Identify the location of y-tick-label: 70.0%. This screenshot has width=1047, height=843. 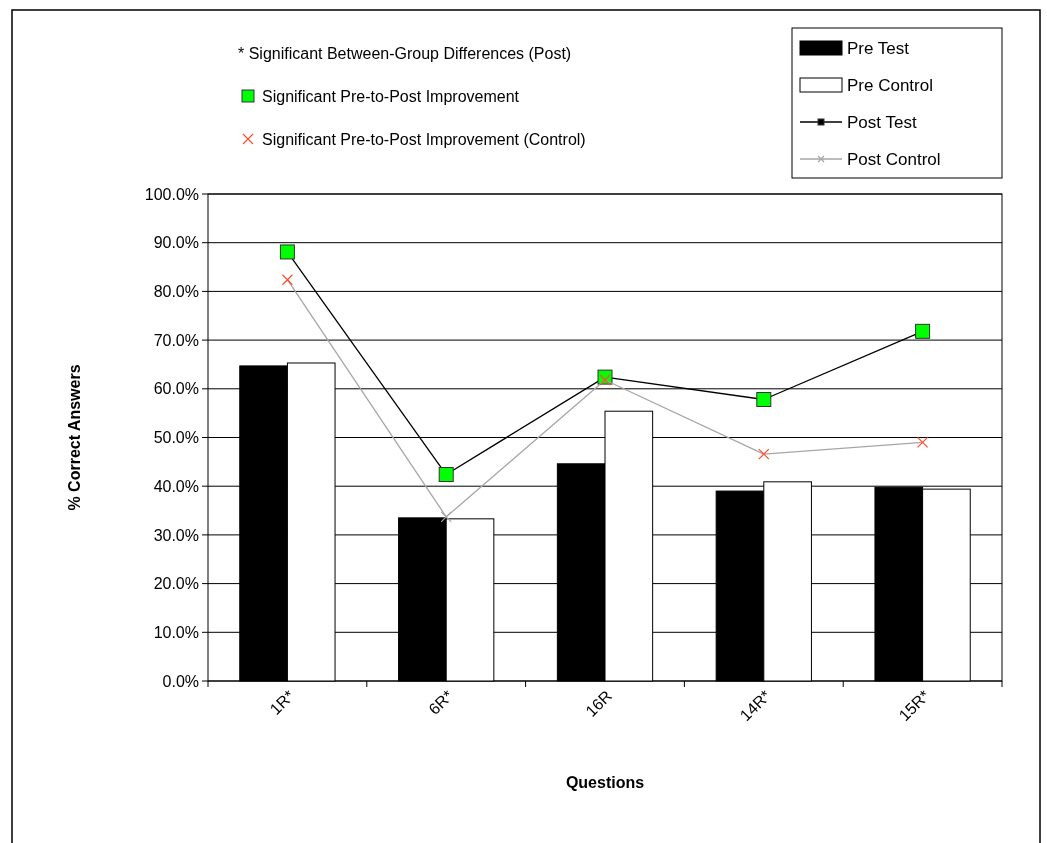
(176, 340).